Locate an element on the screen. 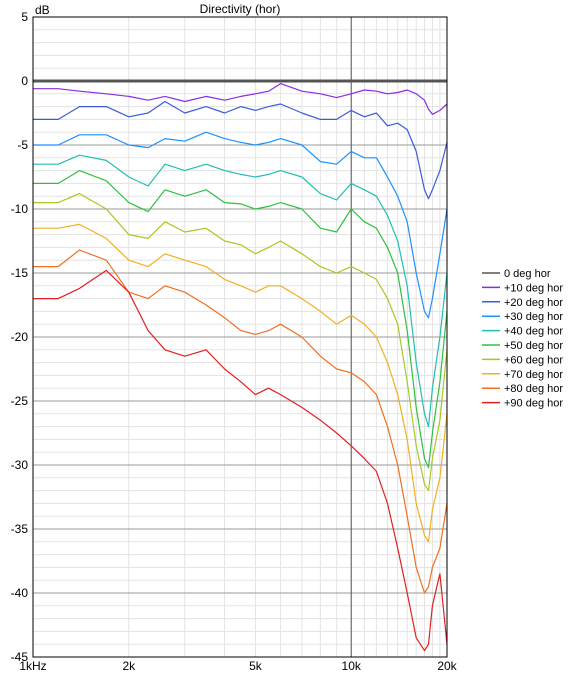 The image size is (572, 675). series-line--10-deg-hor is located at coordinates (240, 99).